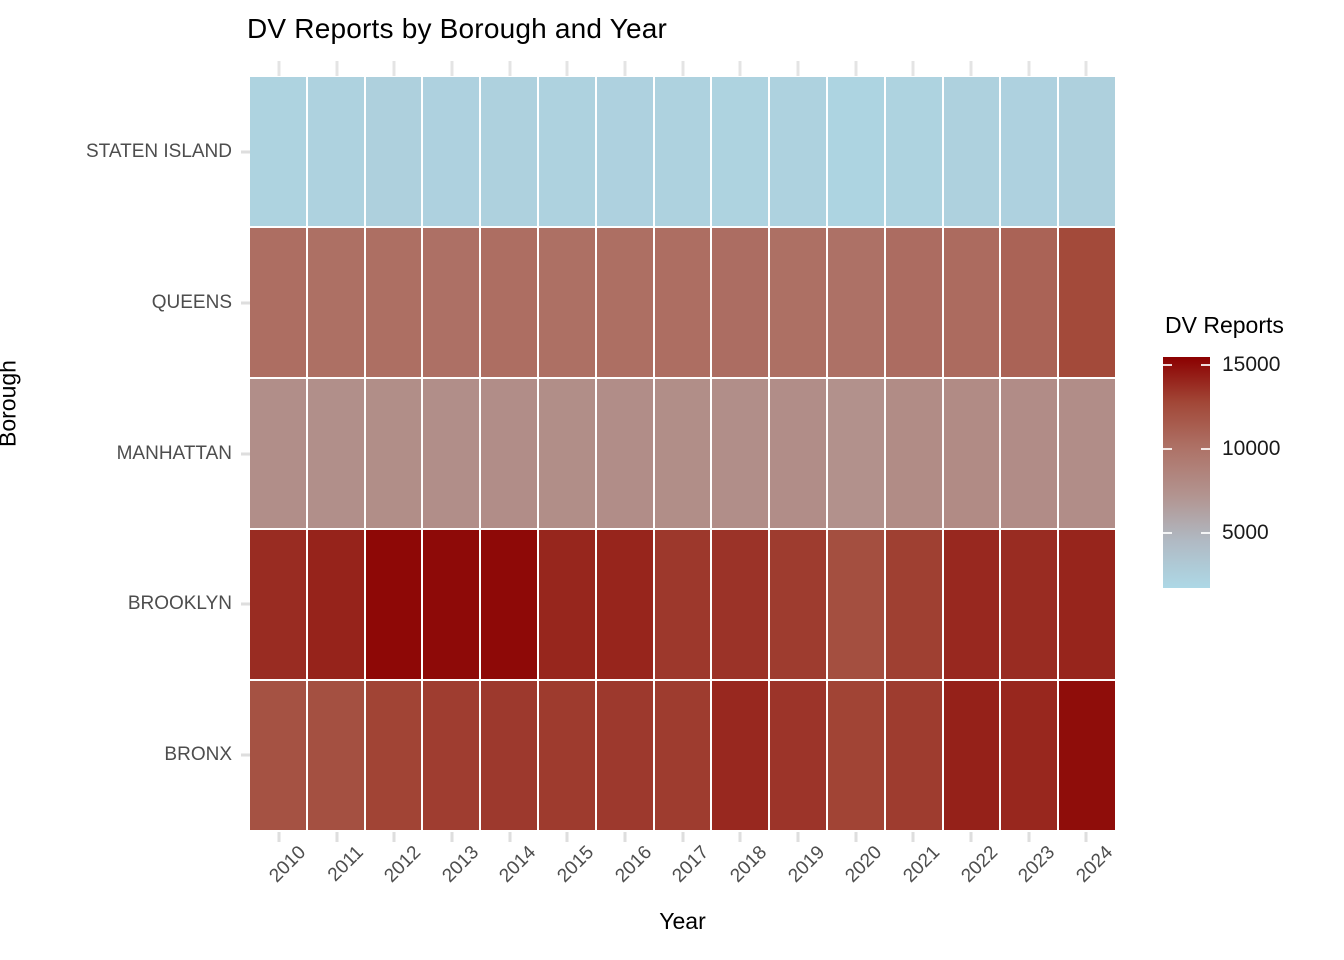  I want to click on y-tick-label: STATEN ISLAND, so click(158, 152).